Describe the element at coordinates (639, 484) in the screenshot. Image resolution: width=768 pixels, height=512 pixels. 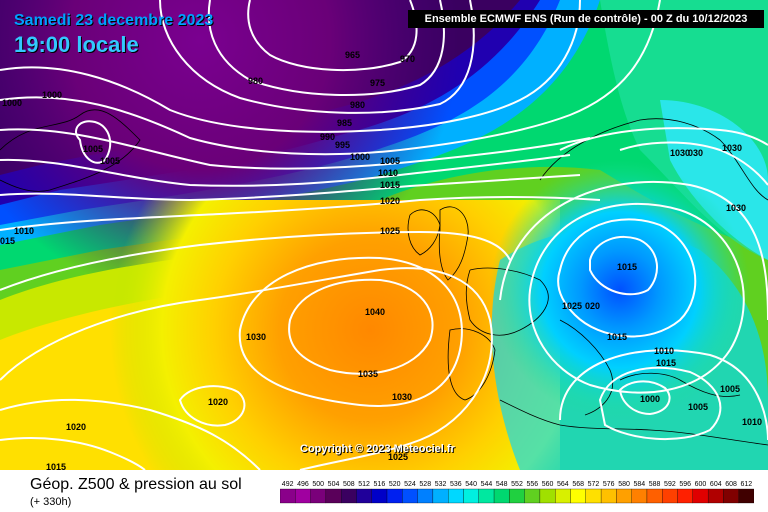
I see `legend-value: 584` at that location.